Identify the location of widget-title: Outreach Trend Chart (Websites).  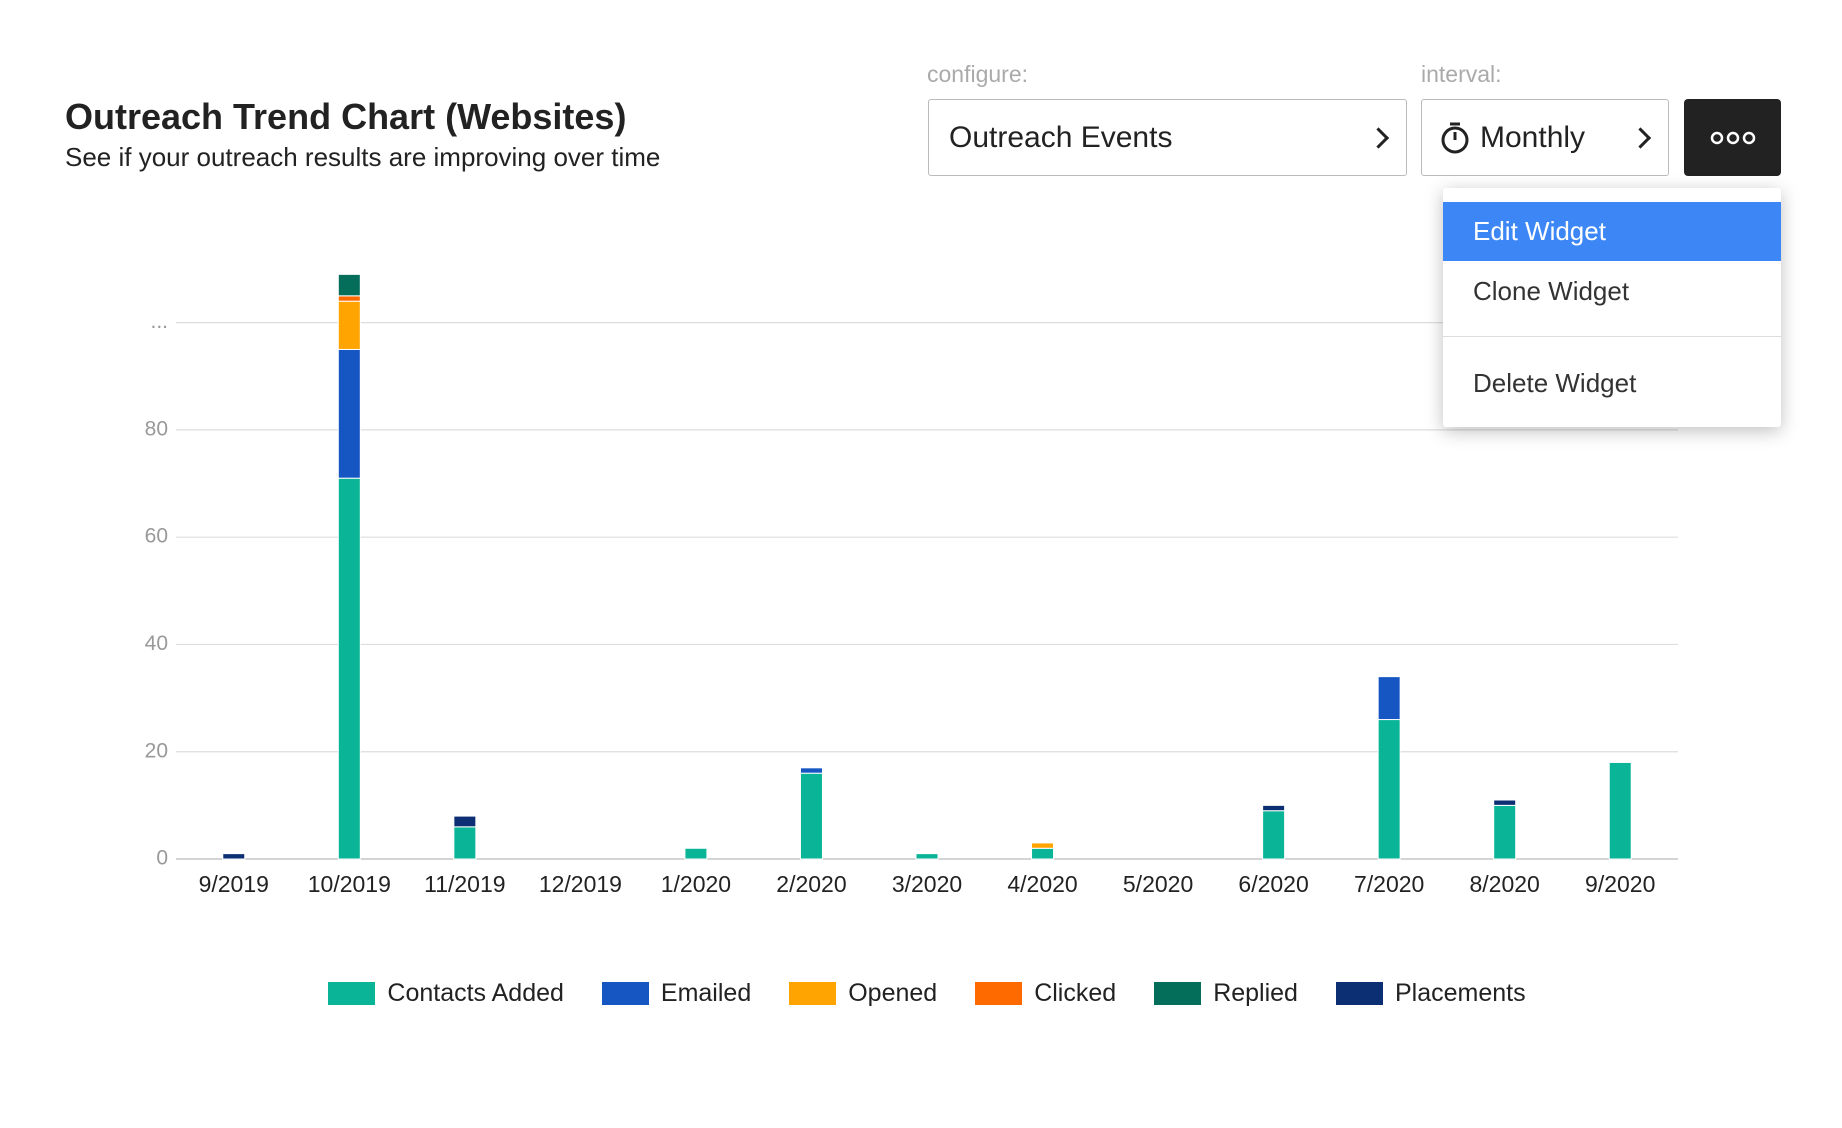
(346, 116).